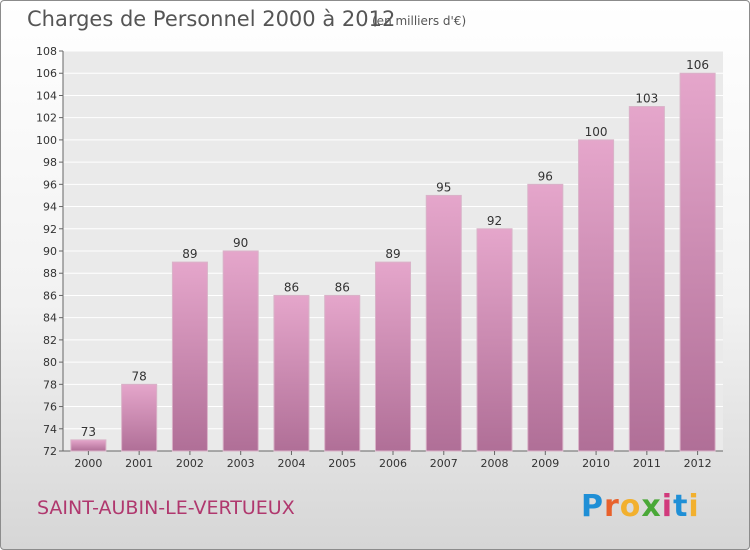  What do you see at coordinates (211, 19) in the screenshot?
I see `chart-title: Charges de Personnel 2000 à 2012` at bounding box center [211, 19].